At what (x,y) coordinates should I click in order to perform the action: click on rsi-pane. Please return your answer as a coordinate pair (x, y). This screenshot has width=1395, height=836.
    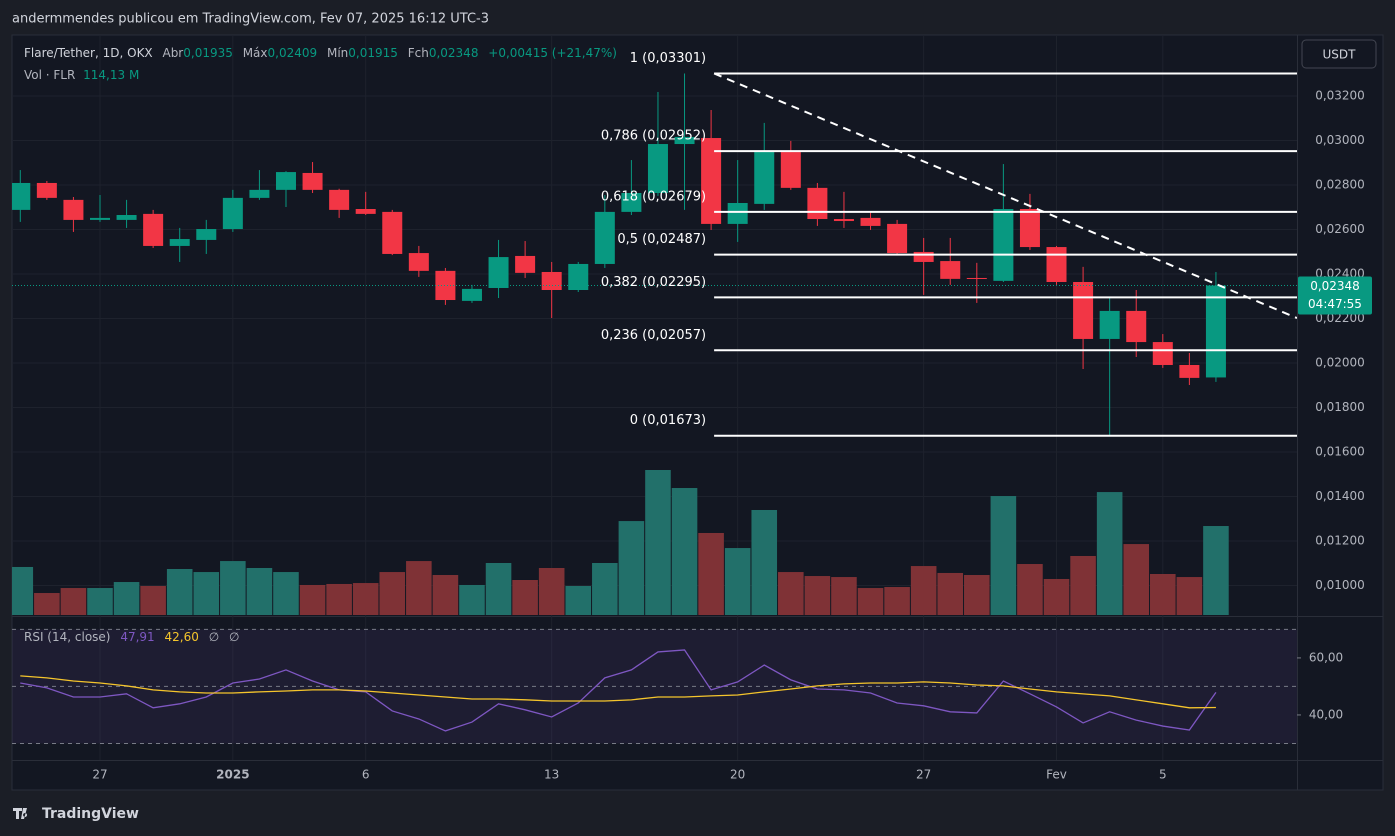
    Looking at the image, I should click on (654, 686).